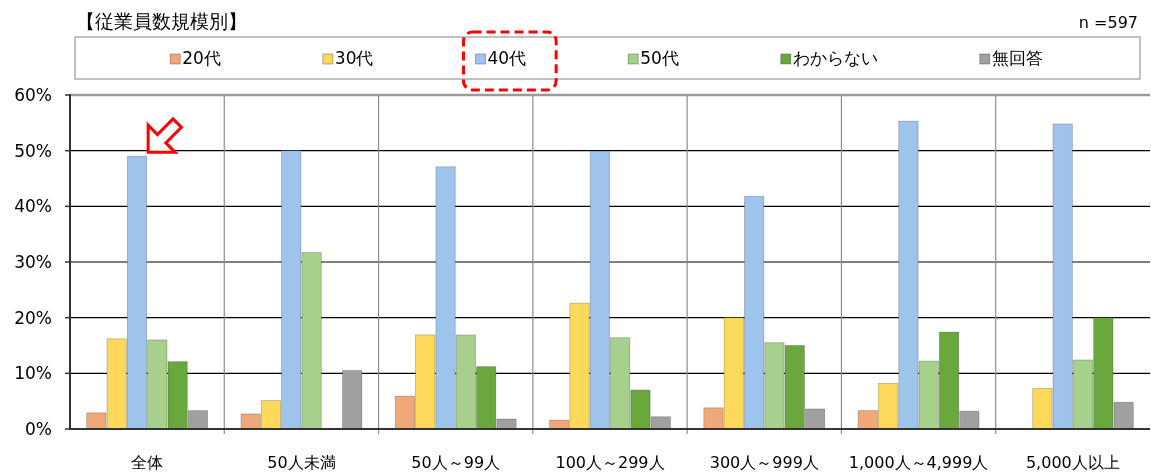  What do you see at coordinates (33, 95) in the screenshot?
I see `y-tick-label: 60%` at bounding box center [33, 95].